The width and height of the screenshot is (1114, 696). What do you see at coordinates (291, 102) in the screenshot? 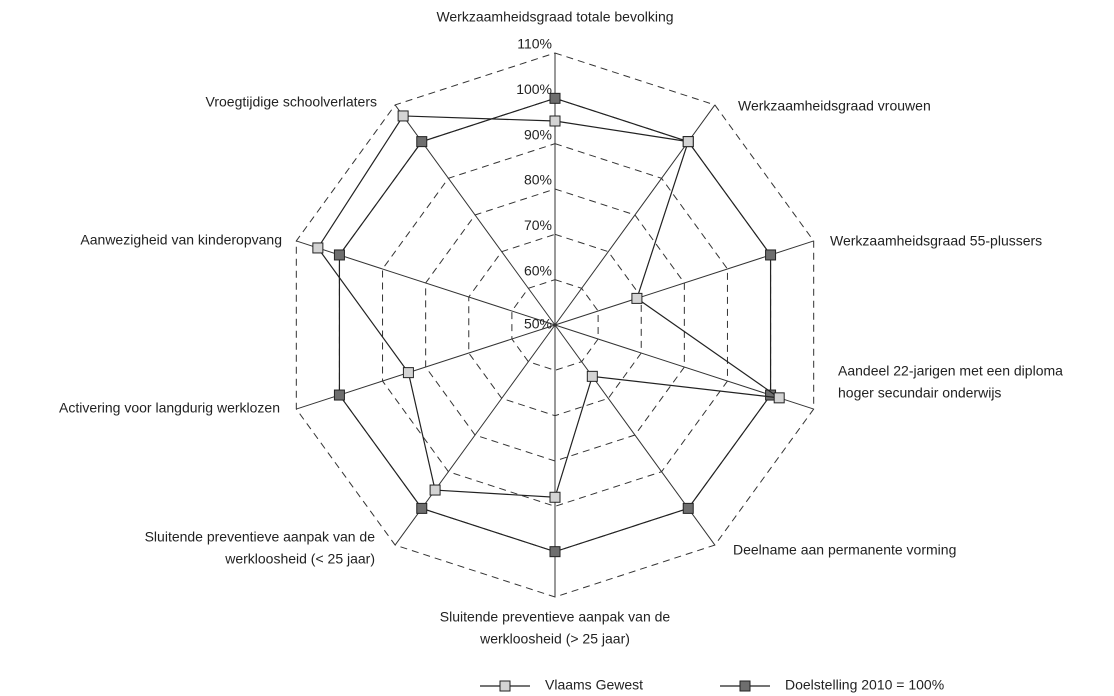
I see `category-label: Vroegtijdige schoolverlaters` at bounding box center [291, 102].